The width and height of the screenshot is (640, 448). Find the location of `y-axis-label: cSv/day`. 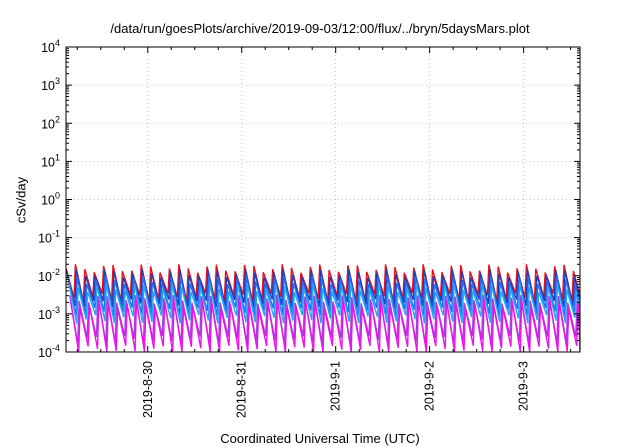

y-axis-label: cSv/day is located at coordinates (21, 200).